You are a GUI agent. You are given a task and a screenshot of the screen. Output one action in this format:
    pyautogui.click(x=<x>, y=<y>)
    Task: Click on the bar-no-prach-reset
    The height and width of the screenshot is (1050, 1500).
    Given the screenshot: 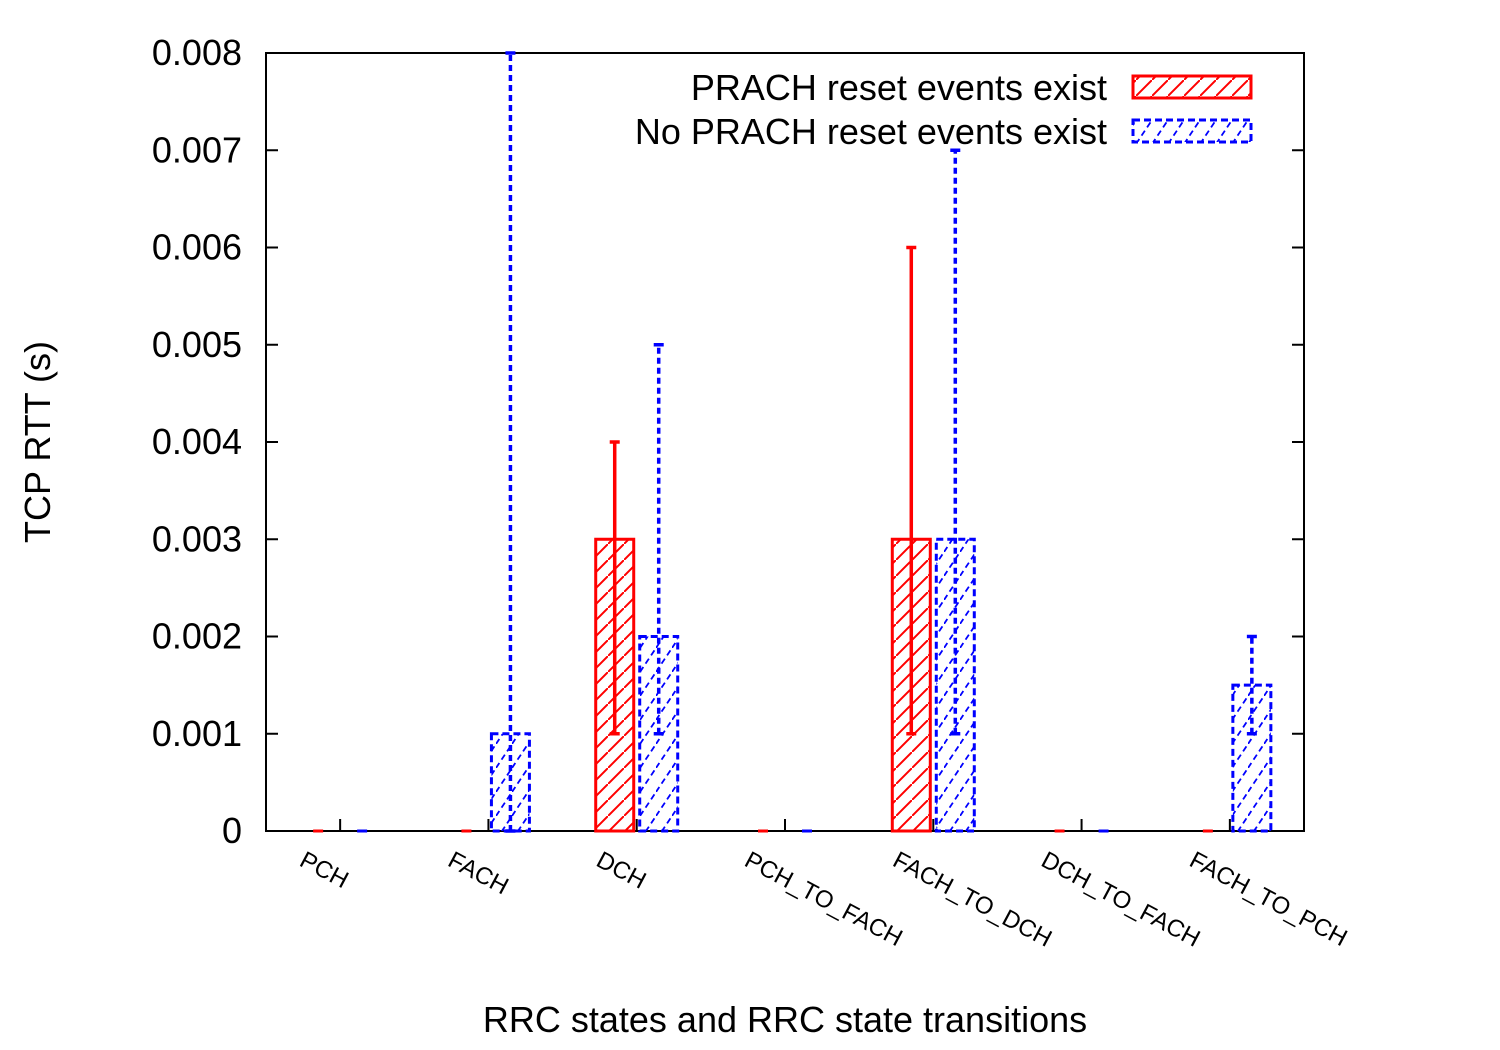 What is the action you would take?
    pyautogui.click(x=1252, y=758)
    